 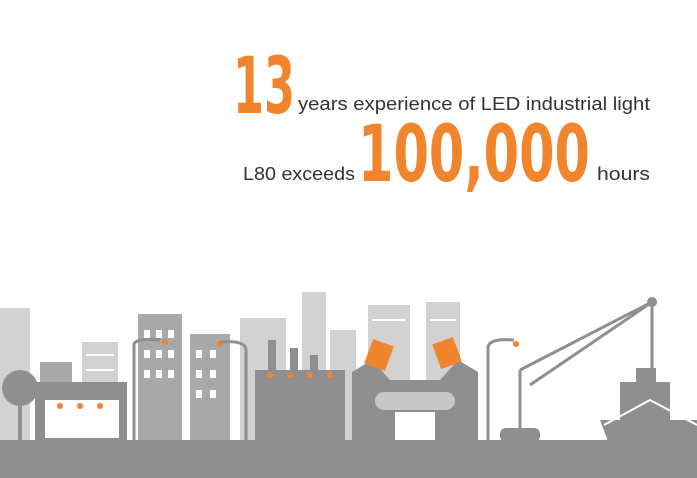 What do you see at coordinates (474, 155) in the screenshot?
I see `hours-number: 100,000` at bounding box center [474, 155].